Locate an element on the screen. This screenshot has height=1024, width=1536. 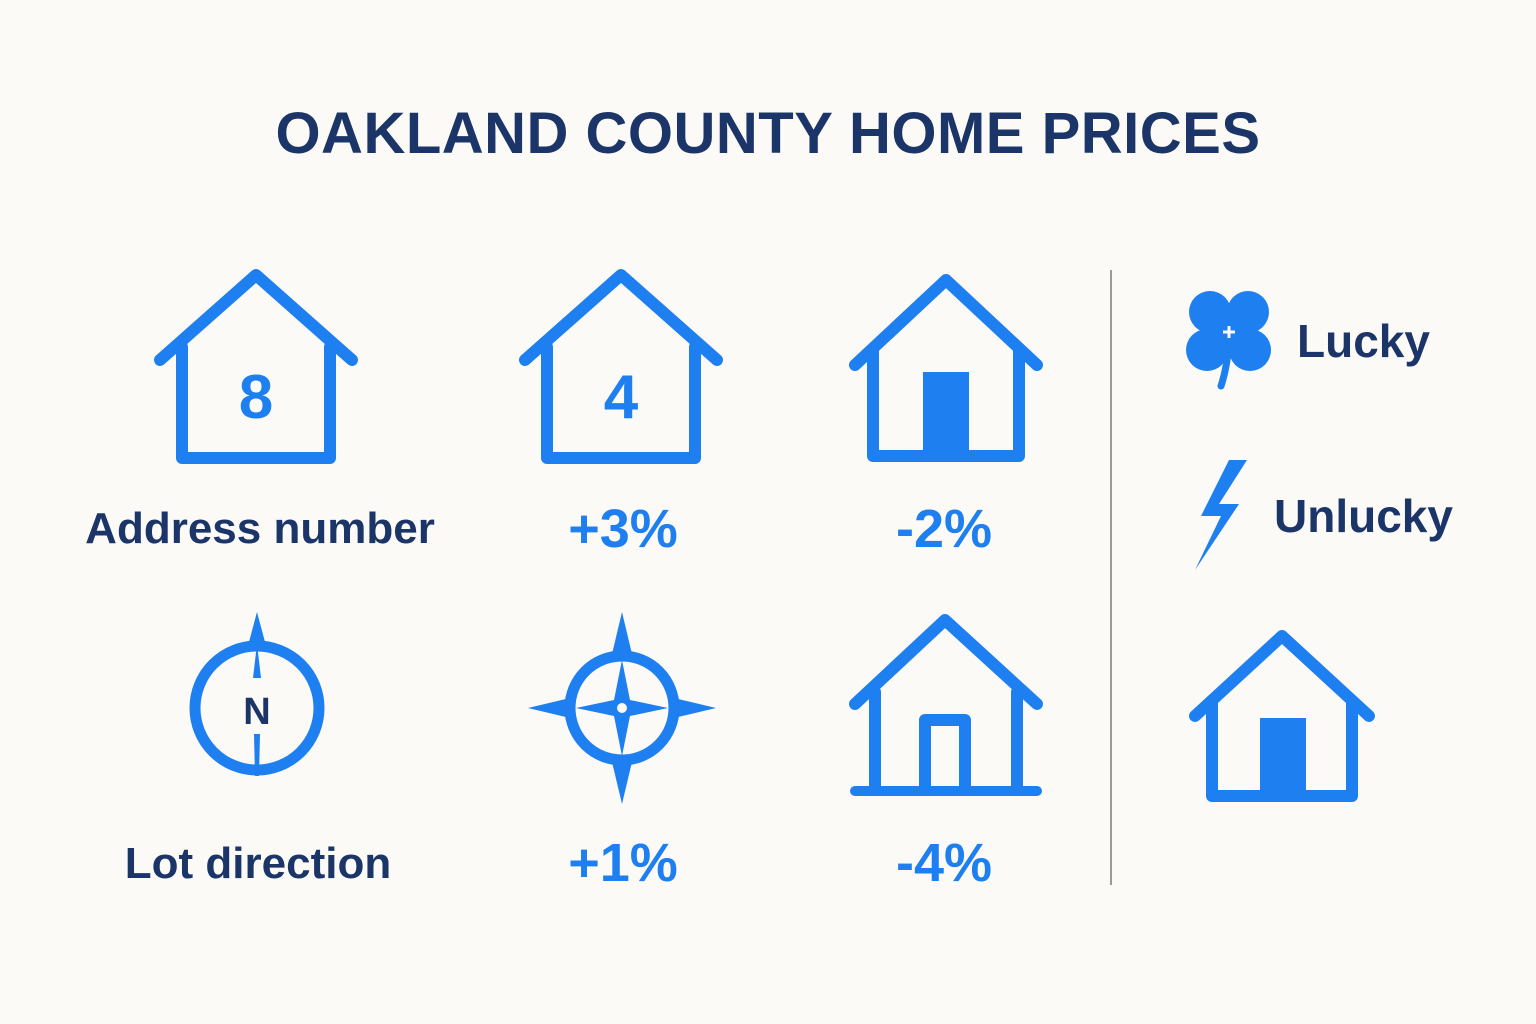
lucky-label: Lucky is located at coordinates (1363, 341).